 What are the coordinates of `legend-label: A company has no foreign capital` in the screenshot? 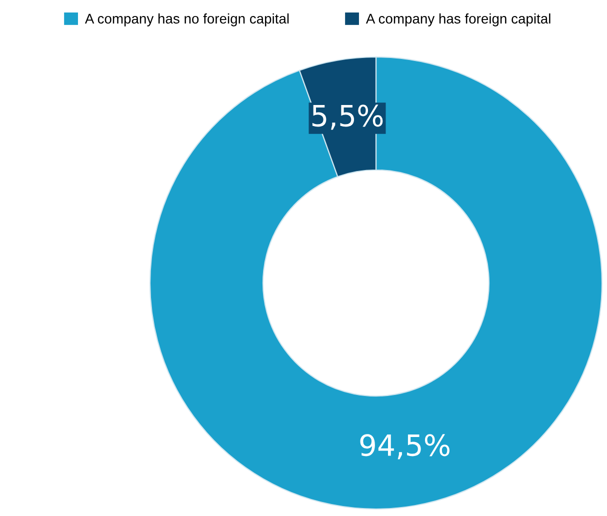 It's located at (186, 19).